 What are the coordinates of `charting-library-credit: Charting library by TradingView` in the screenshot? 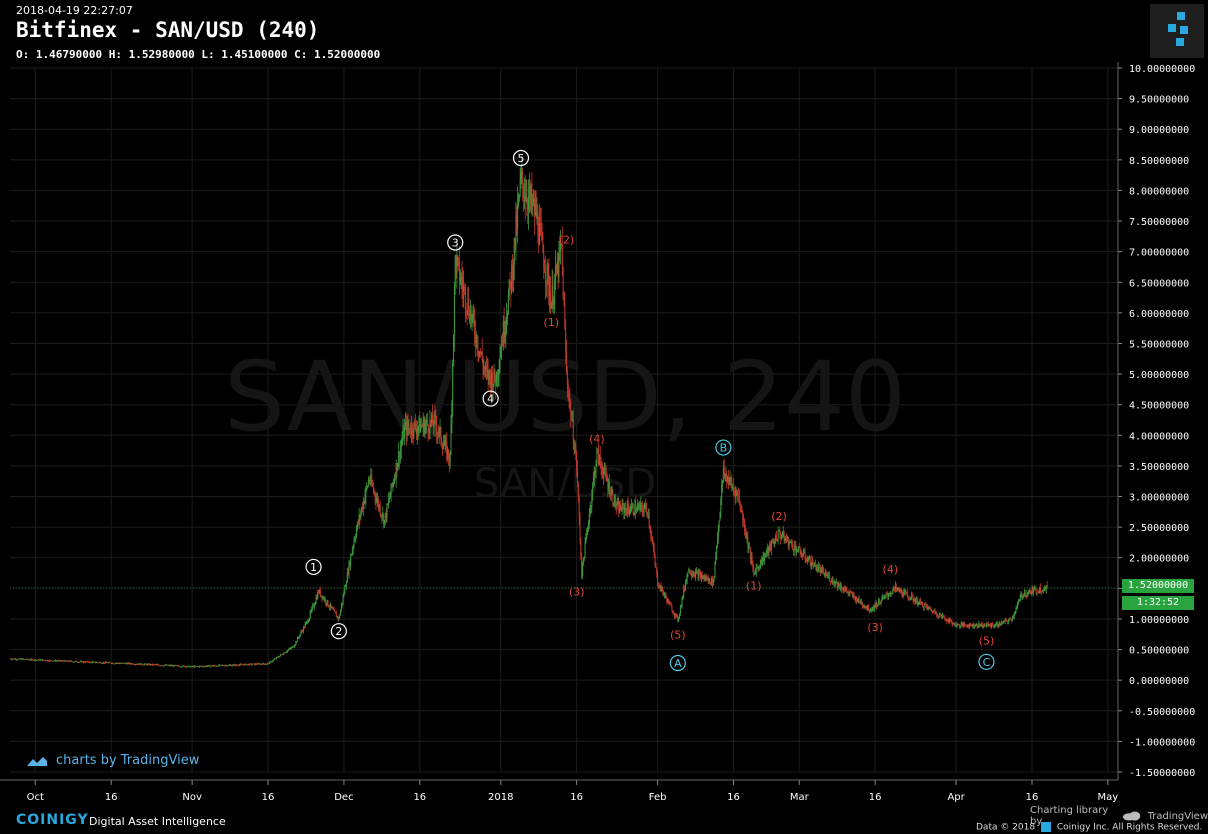 It's located at (1119, 816).